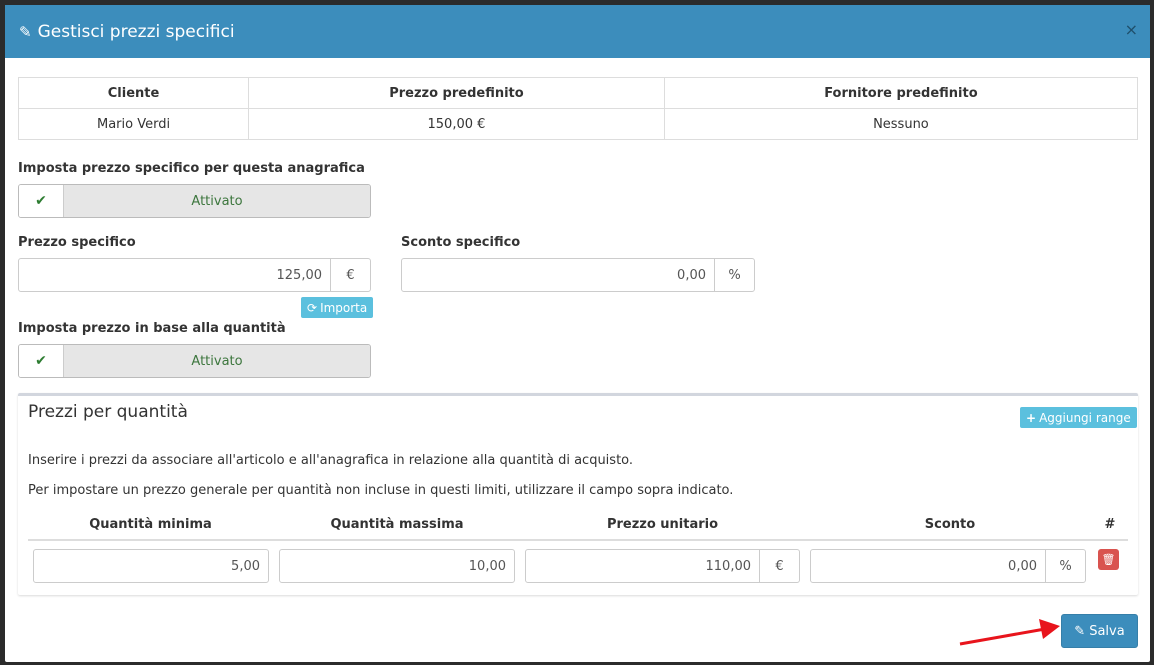  I want to click on price-input-group: €, so click(662, 566).